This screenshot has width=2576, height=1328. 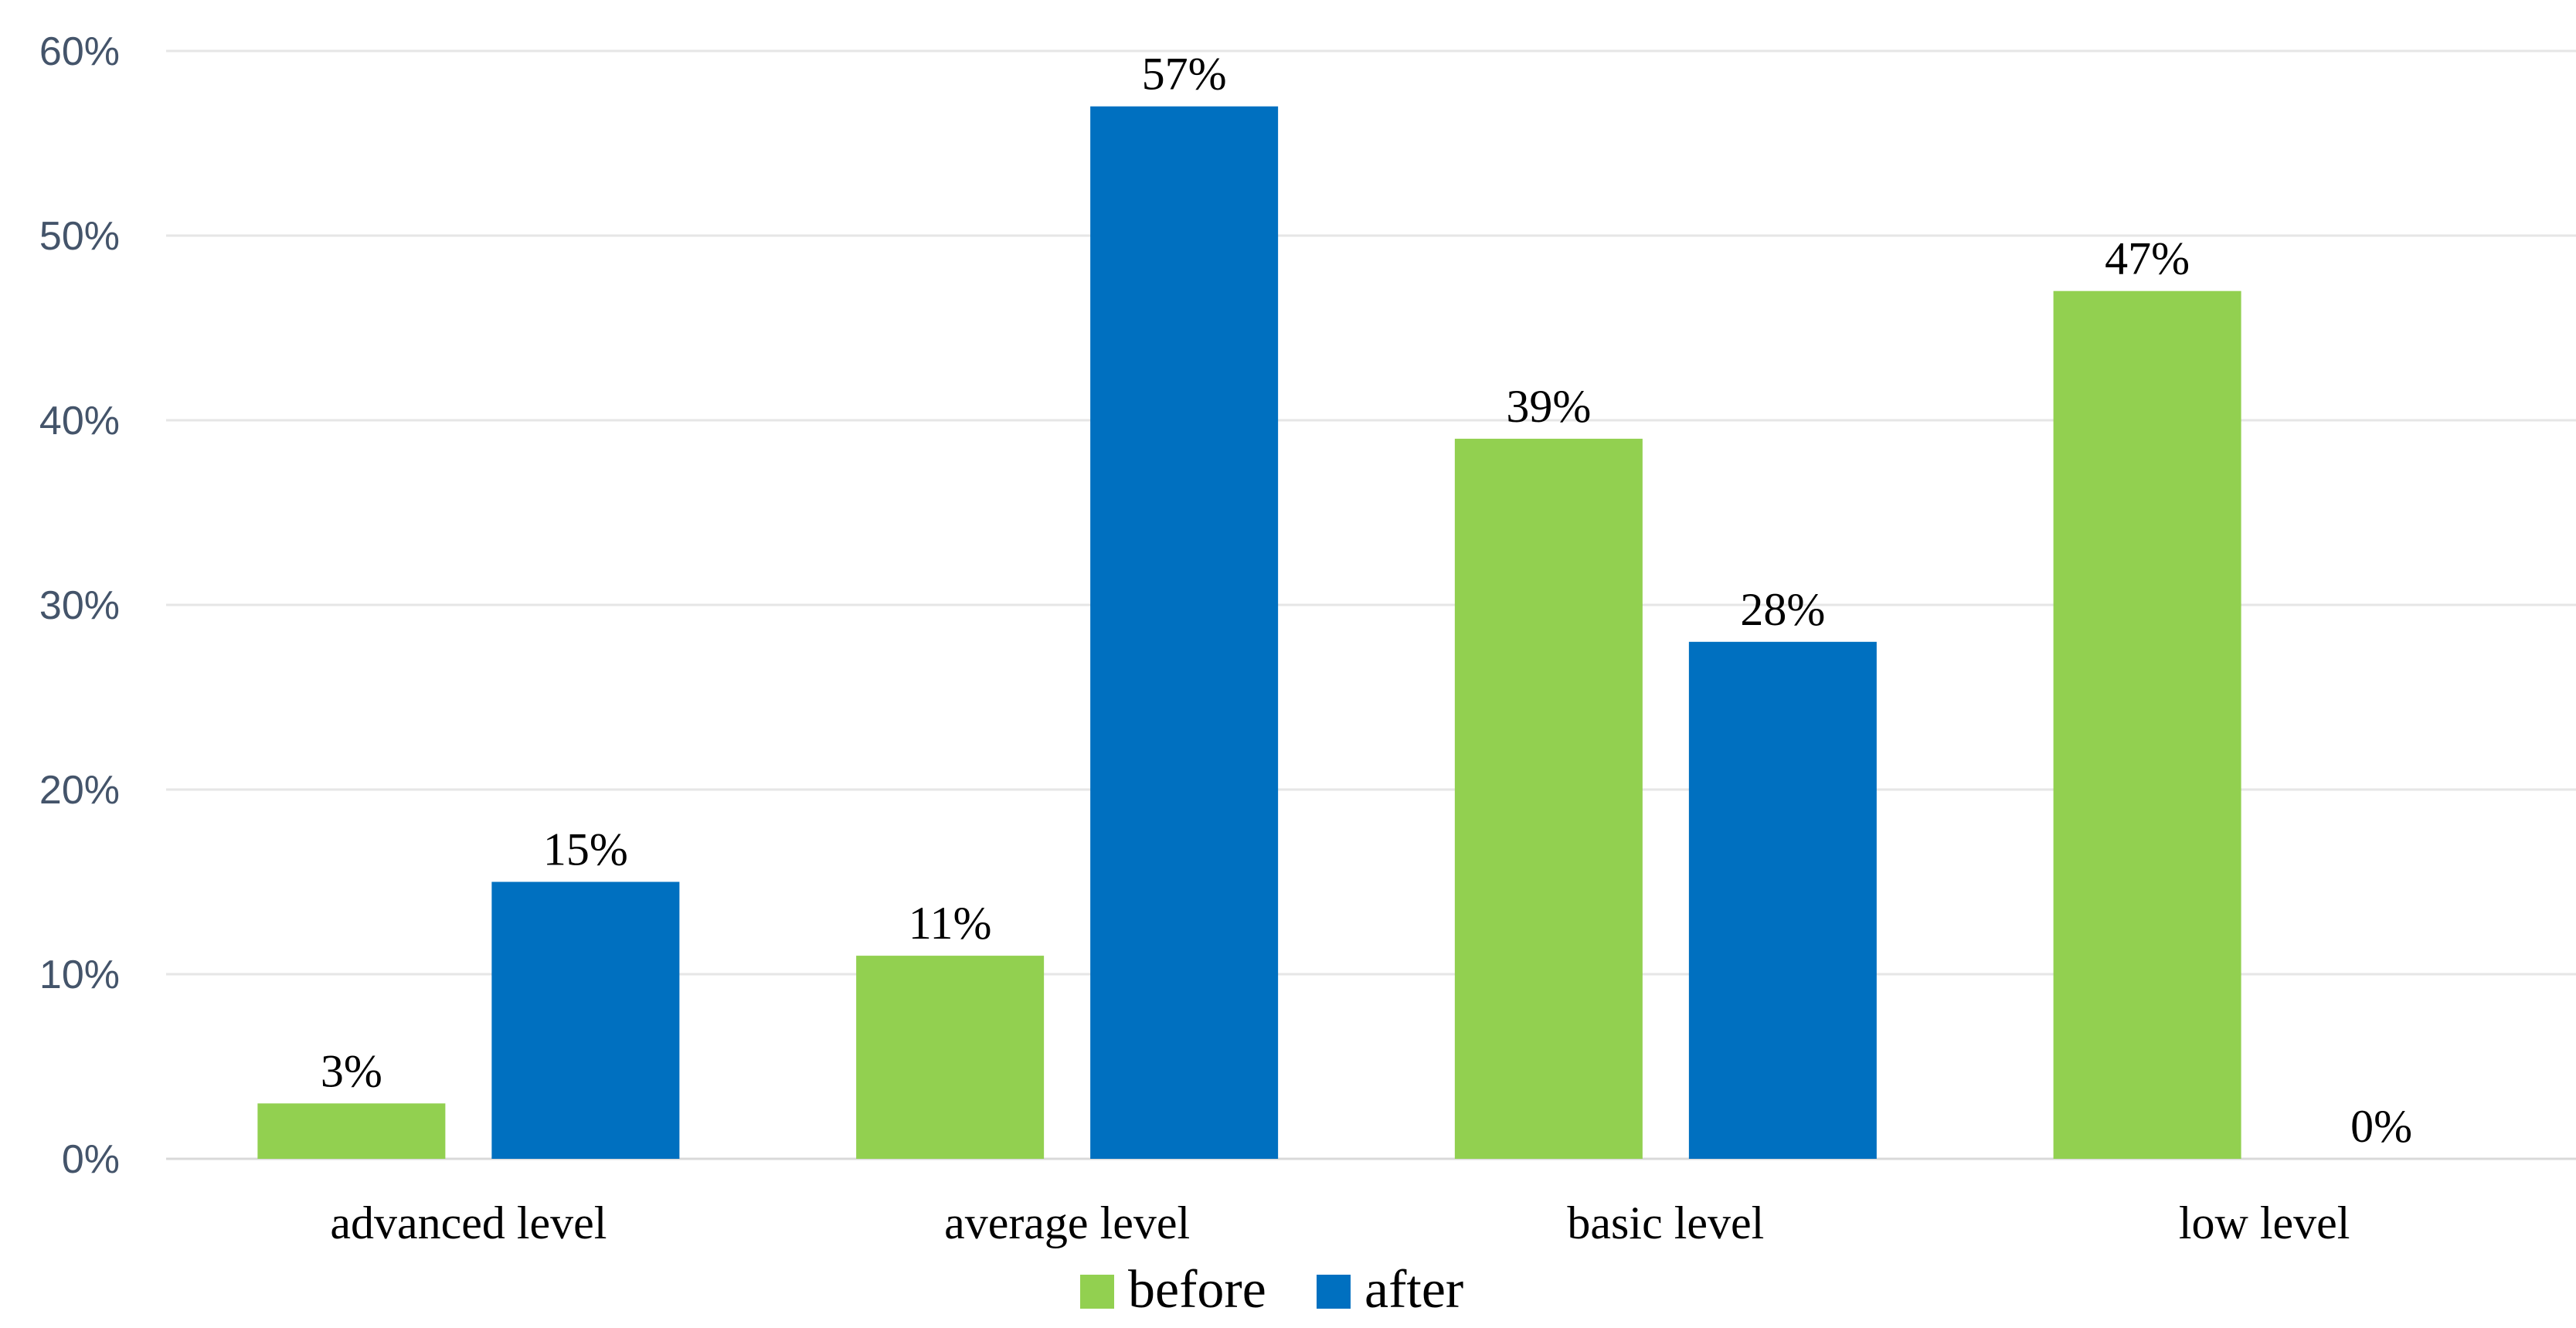 I want to click on y-tick-label: 30%, so click(x=79, y=605).